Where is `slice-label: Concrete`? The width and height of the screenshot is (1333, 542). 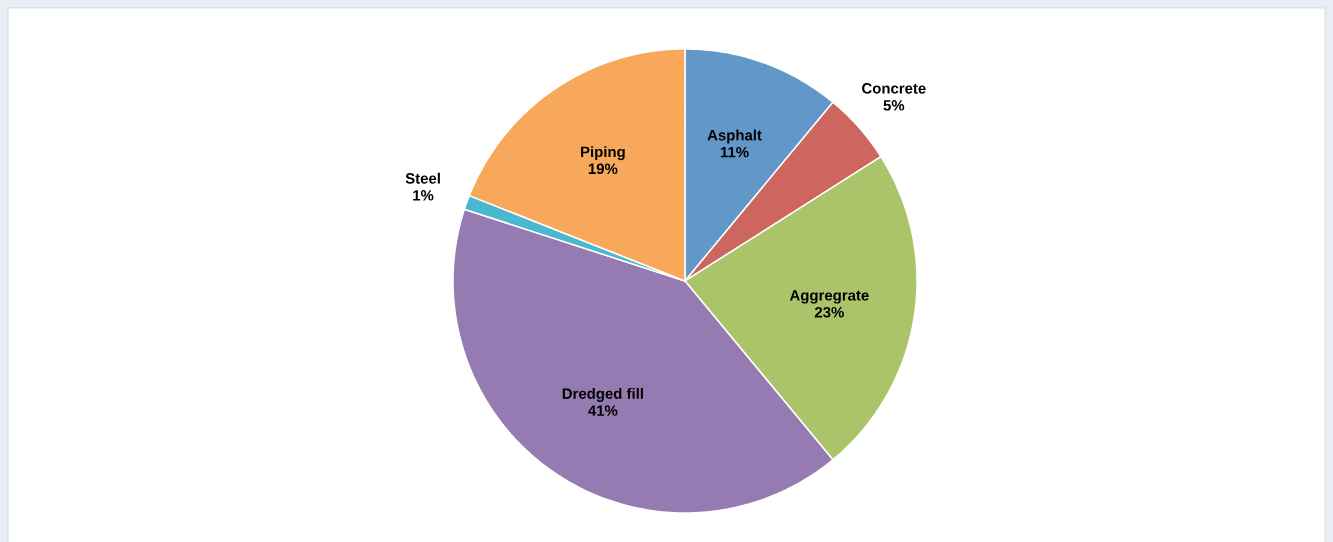 slice-label: Concrete is located at coordinates (894, 88).